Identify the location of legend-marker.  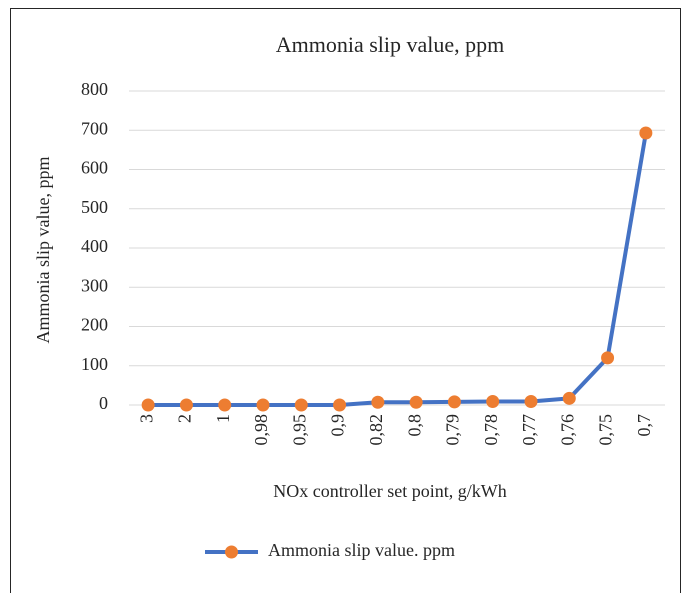
(231, 552).